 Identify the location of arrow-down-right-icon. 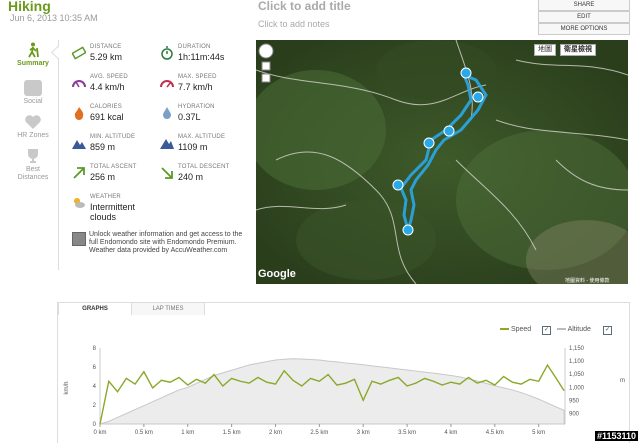
(167, 173).